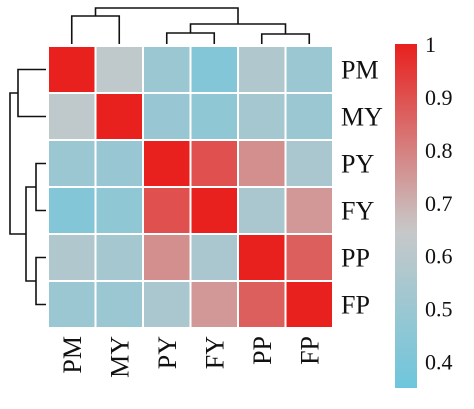 This screenshot has height=409, width=474. I want to click on dendro-top-root, so click(166, 15).